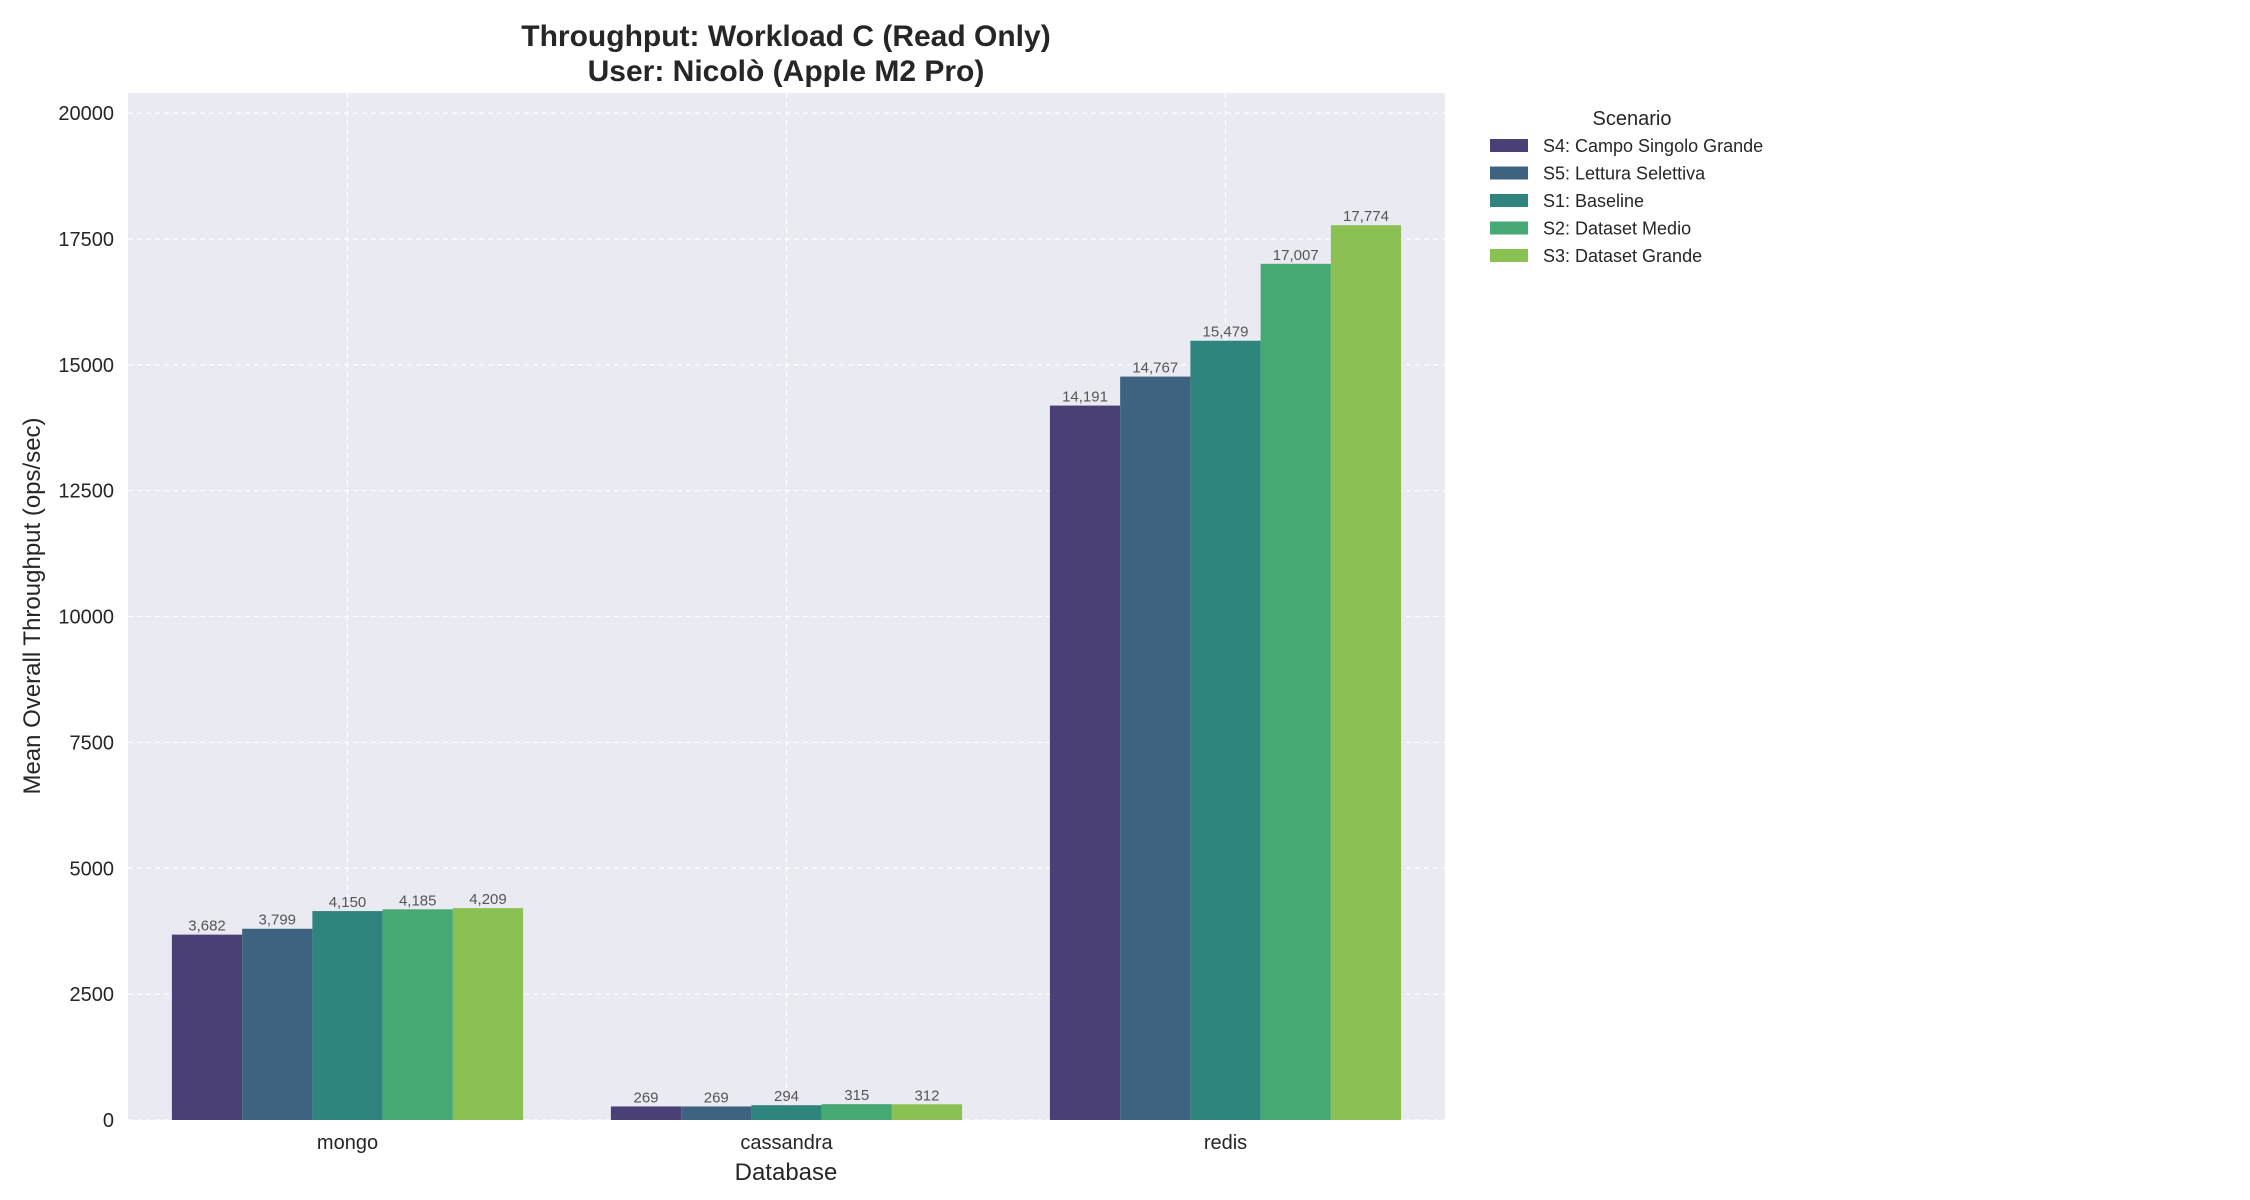 The width and height of the screenshot is (2250, 1200). Describe the element at coordinates (1366, 216) in the screenshot. I see `bar-value-label: 17,774` at that location.